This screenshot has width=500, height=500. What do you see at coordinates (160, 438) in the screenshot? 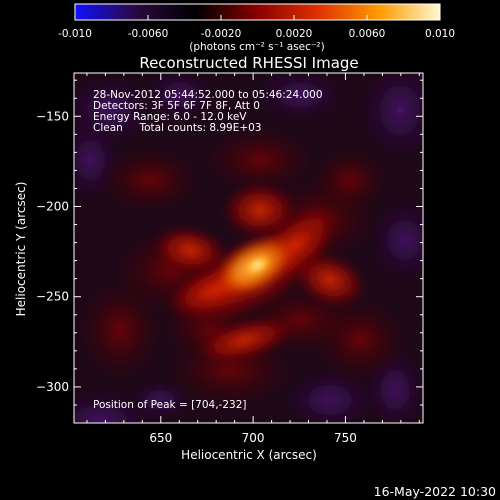
I see `x-tick-label: 650` at bounding box center [160, 438].